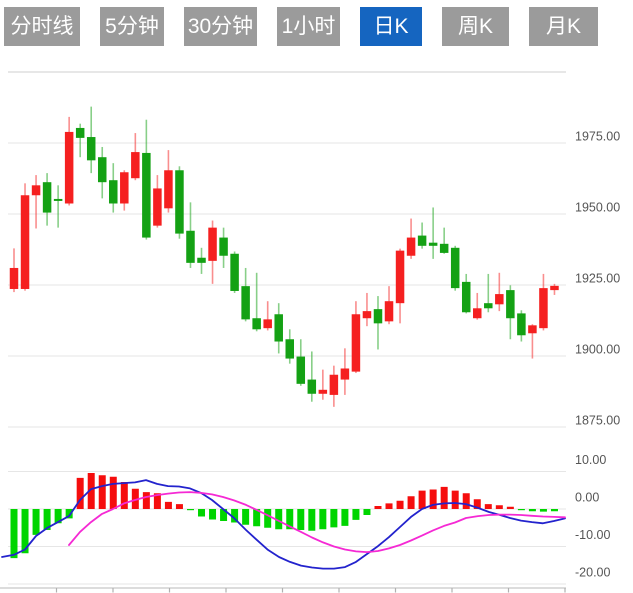 The width and height of the screenshot is (633, 593). I want to click on macd-histogram, so click(284, 516).